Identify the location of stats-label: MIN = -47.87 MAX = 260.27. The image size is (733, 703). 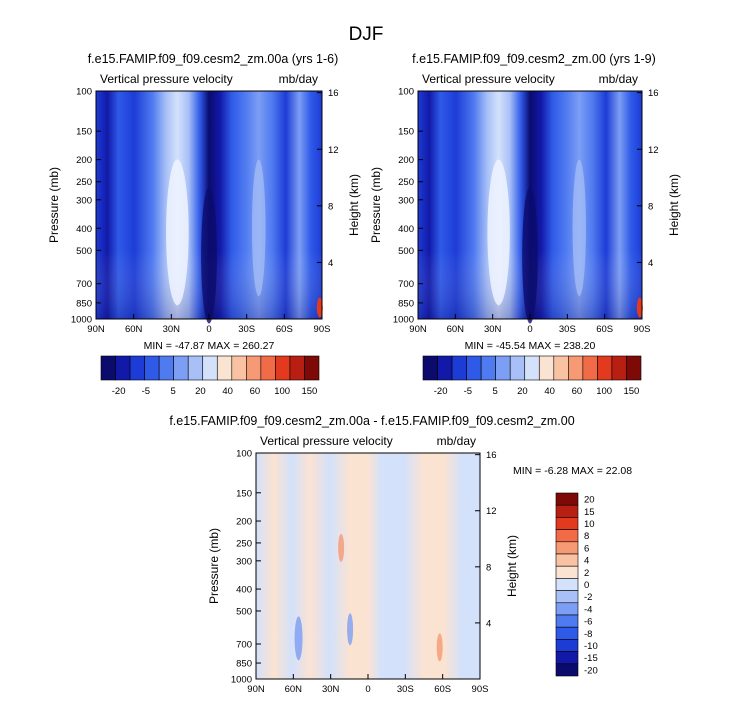
(209, 346).